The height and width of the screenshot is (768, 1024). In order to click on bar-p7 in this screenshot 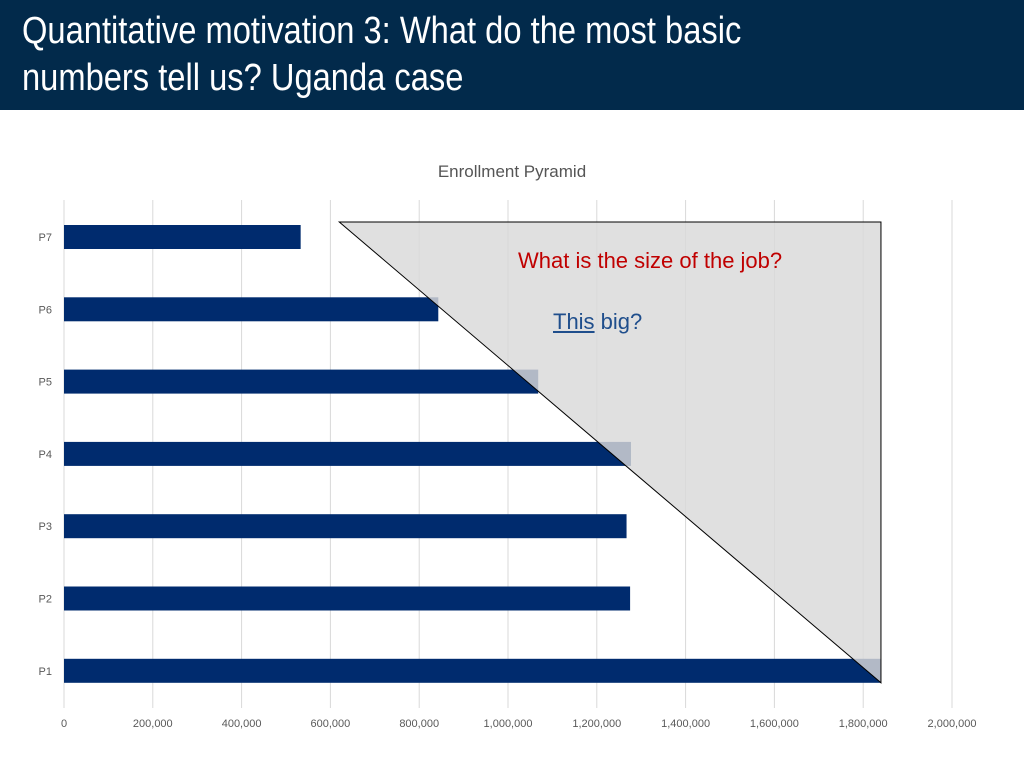, I will do `click(182, 237)`.